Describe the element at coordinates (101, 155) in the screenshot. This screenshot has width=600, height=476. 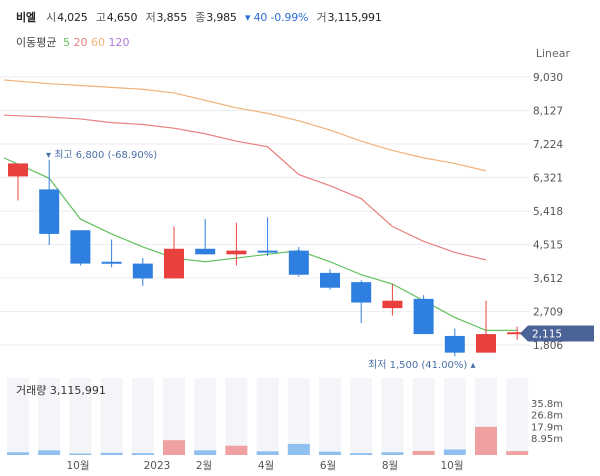
I see `max-price-annotation: ▾ 최고 6,800 (-68.90%)` at that location.